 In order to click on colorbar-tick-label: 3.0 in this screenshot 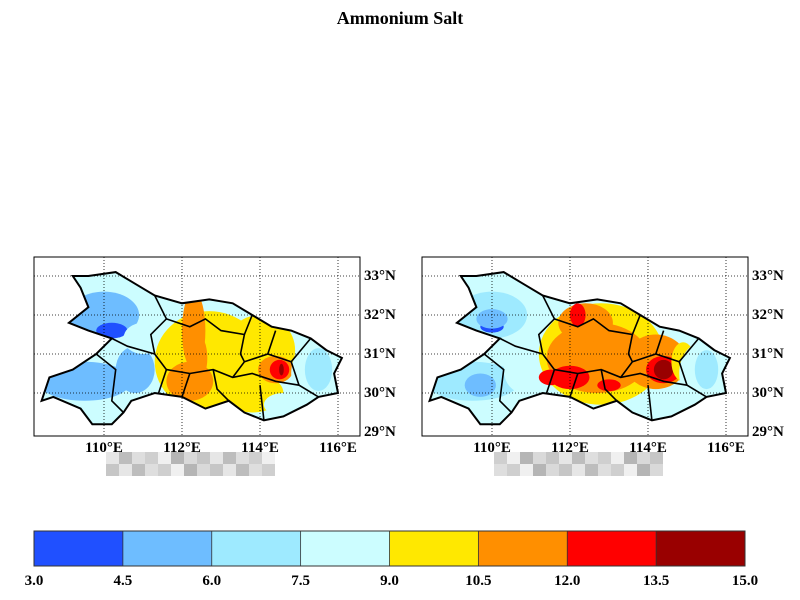, I will do `click(34, 581)`.